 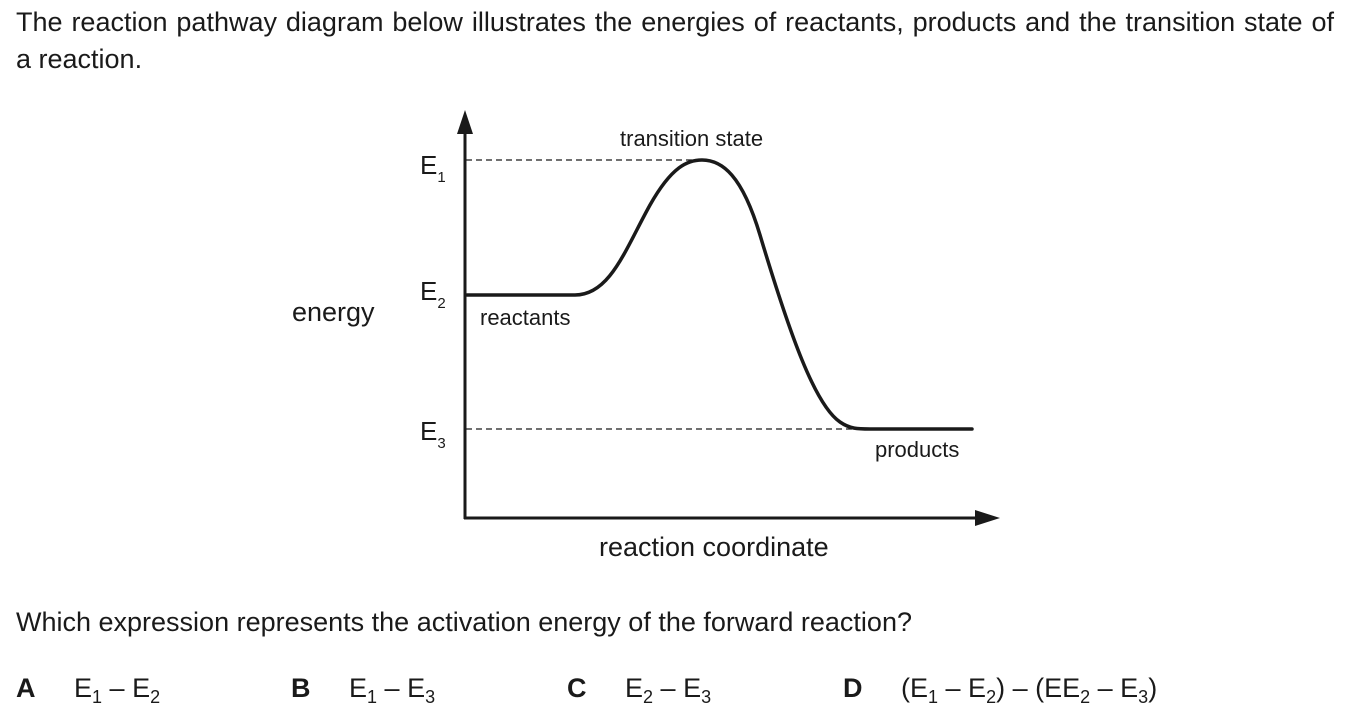 What do you see at coordinates (1153, 688) in the screenshot?
I see `expression-text: )` at bounding box center [1153, 688].